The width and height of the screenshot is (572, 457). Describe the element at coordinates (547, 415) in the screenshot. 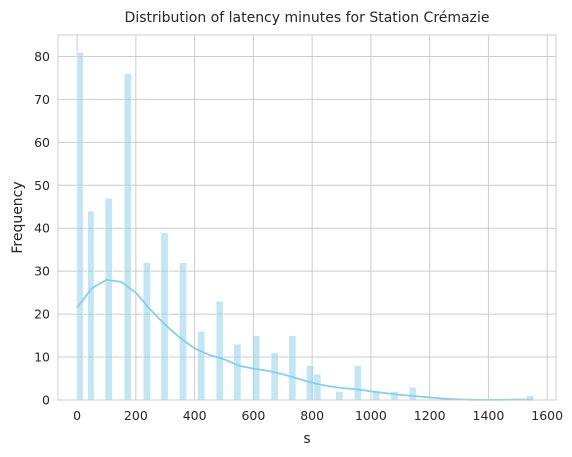

I see `x-tick-label: 1600` at that location.